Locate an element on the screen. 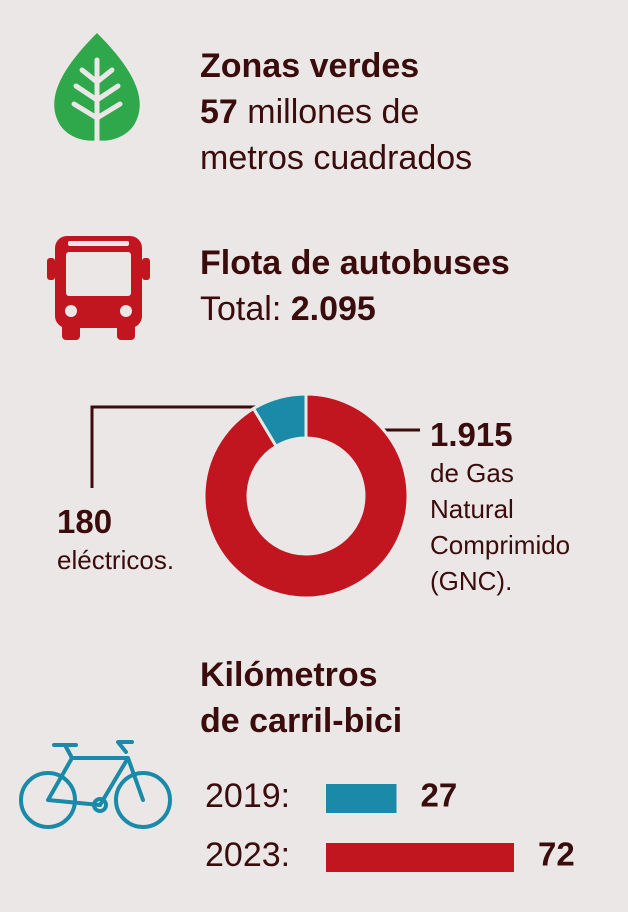  green-line: 57 millones de is located at coordinates (336, 112).